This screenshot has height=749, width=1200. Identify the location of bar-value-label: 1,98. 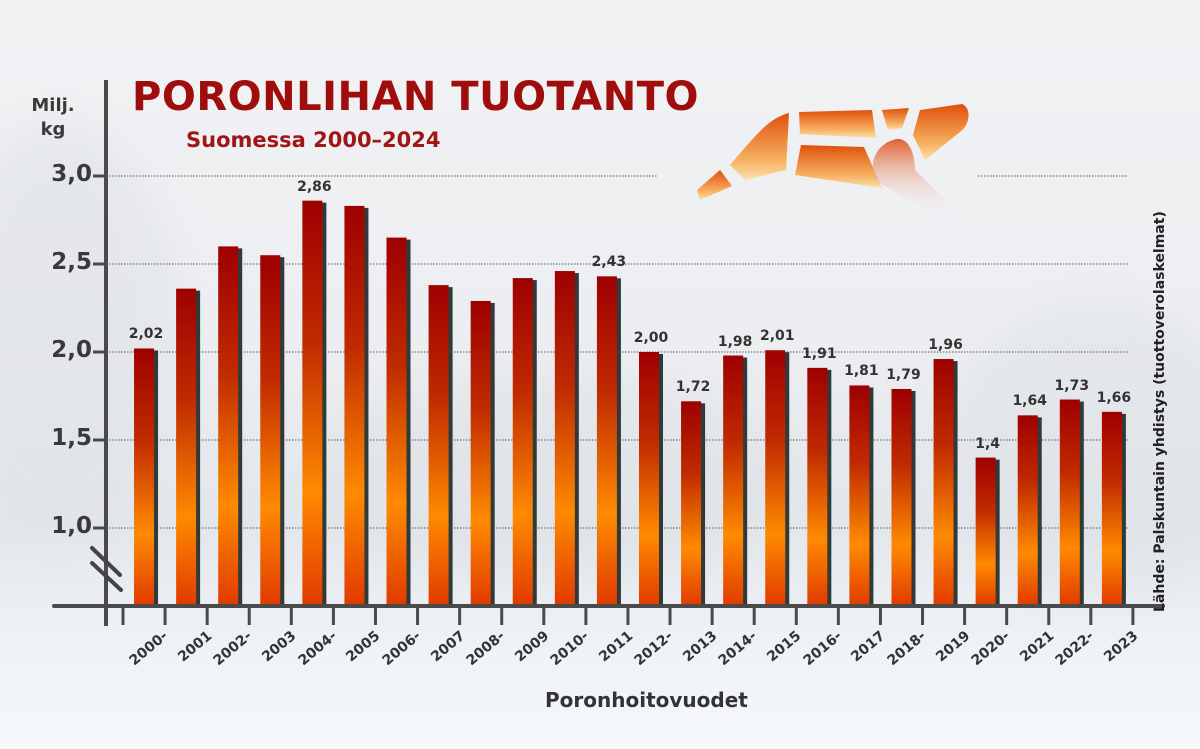
(735, 341).